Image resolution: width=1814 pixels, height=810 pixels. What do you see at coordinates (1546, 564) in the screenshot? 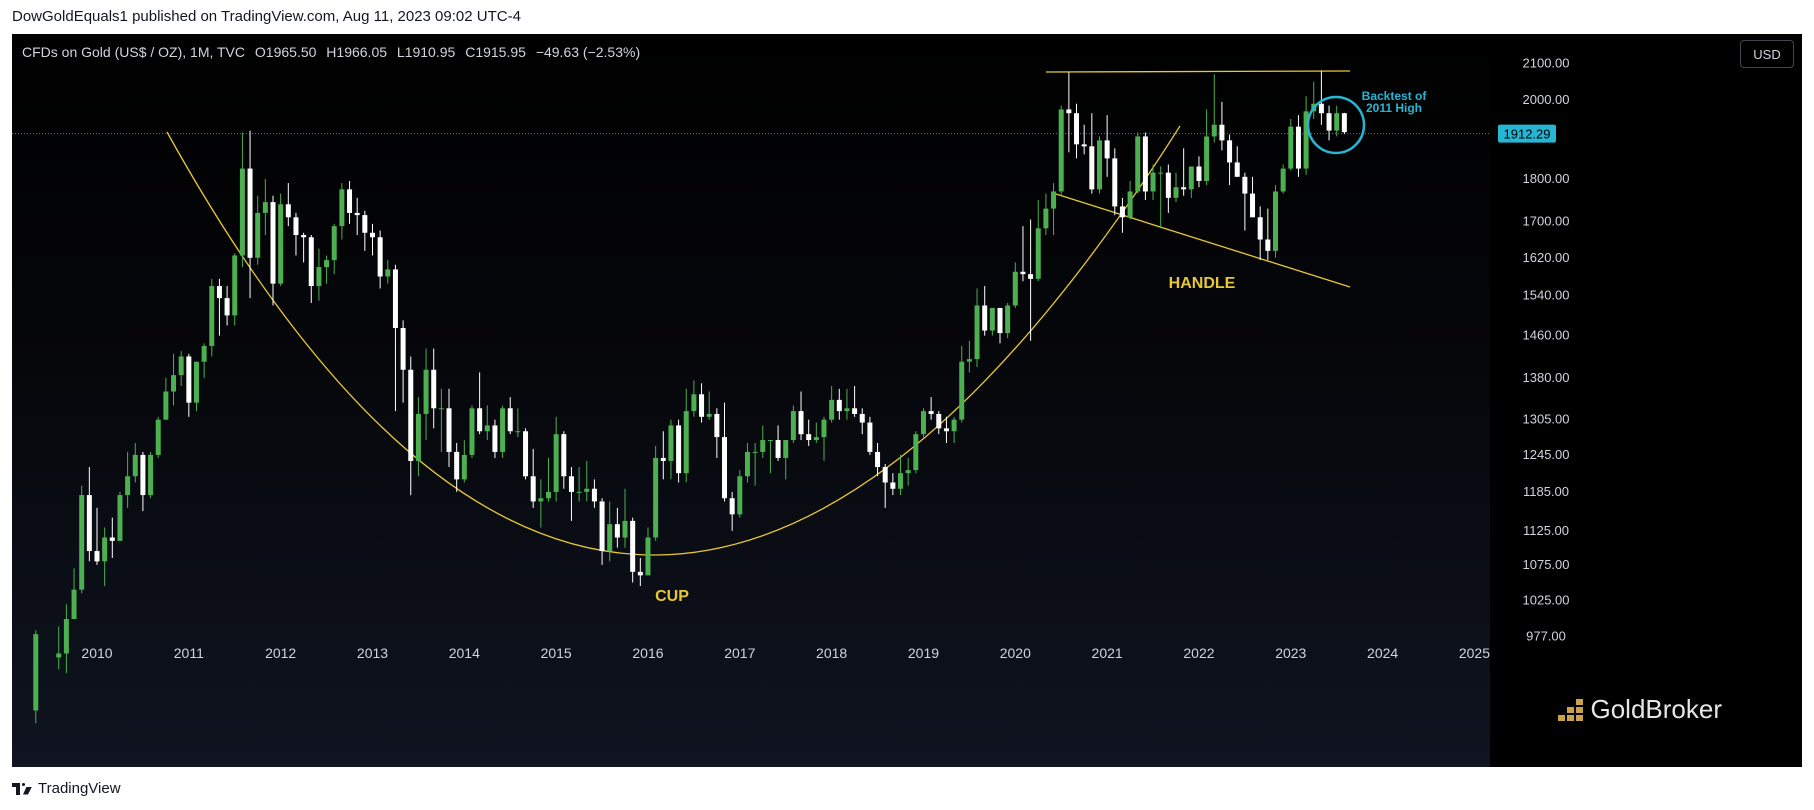
I see `y-tick-label: 1075.00` at bounding box center [1546, 564].